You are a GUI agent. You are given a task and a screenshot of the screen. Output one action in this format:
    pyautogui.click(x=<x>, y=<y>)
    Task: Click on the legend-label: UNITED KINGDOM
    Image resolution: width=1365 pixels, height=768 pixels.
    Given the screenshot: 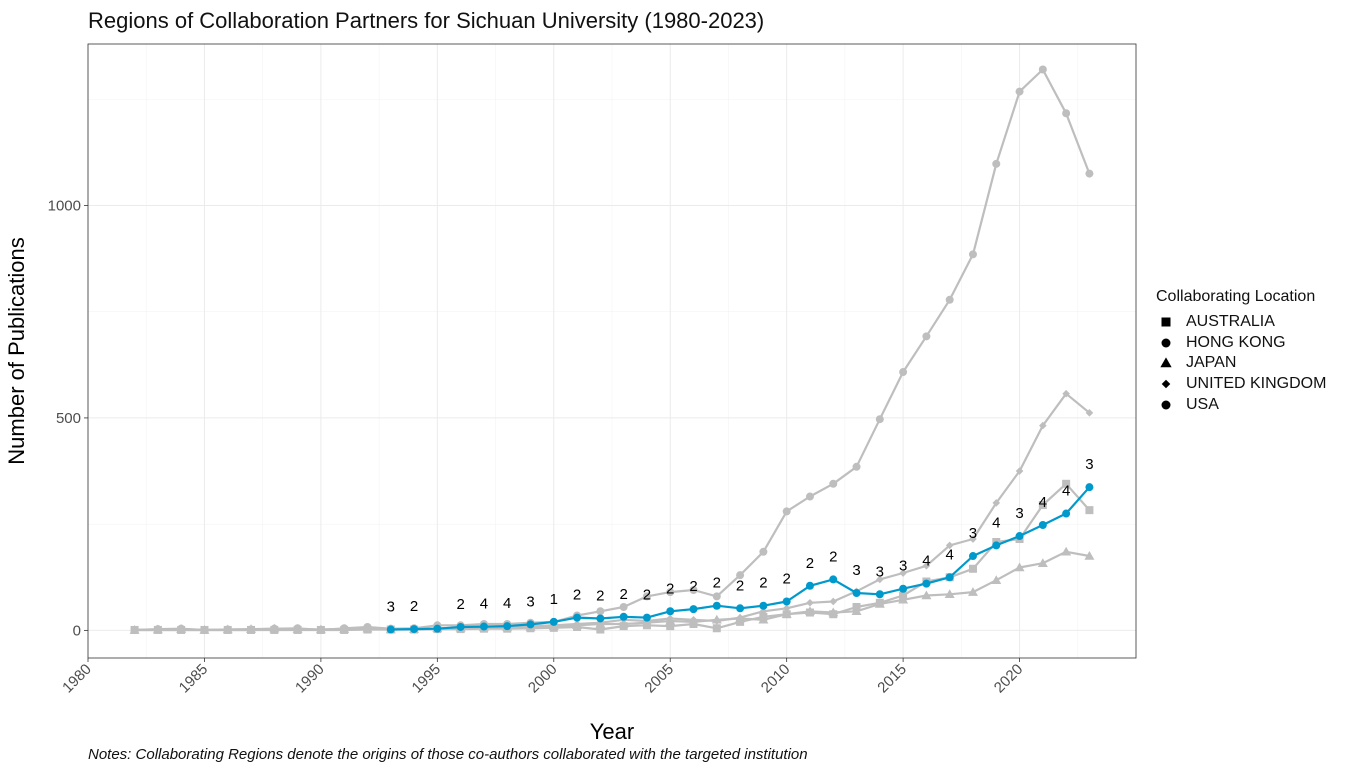 What is the action you would take?
    pyautogui.click(x=1256, y=384)
    